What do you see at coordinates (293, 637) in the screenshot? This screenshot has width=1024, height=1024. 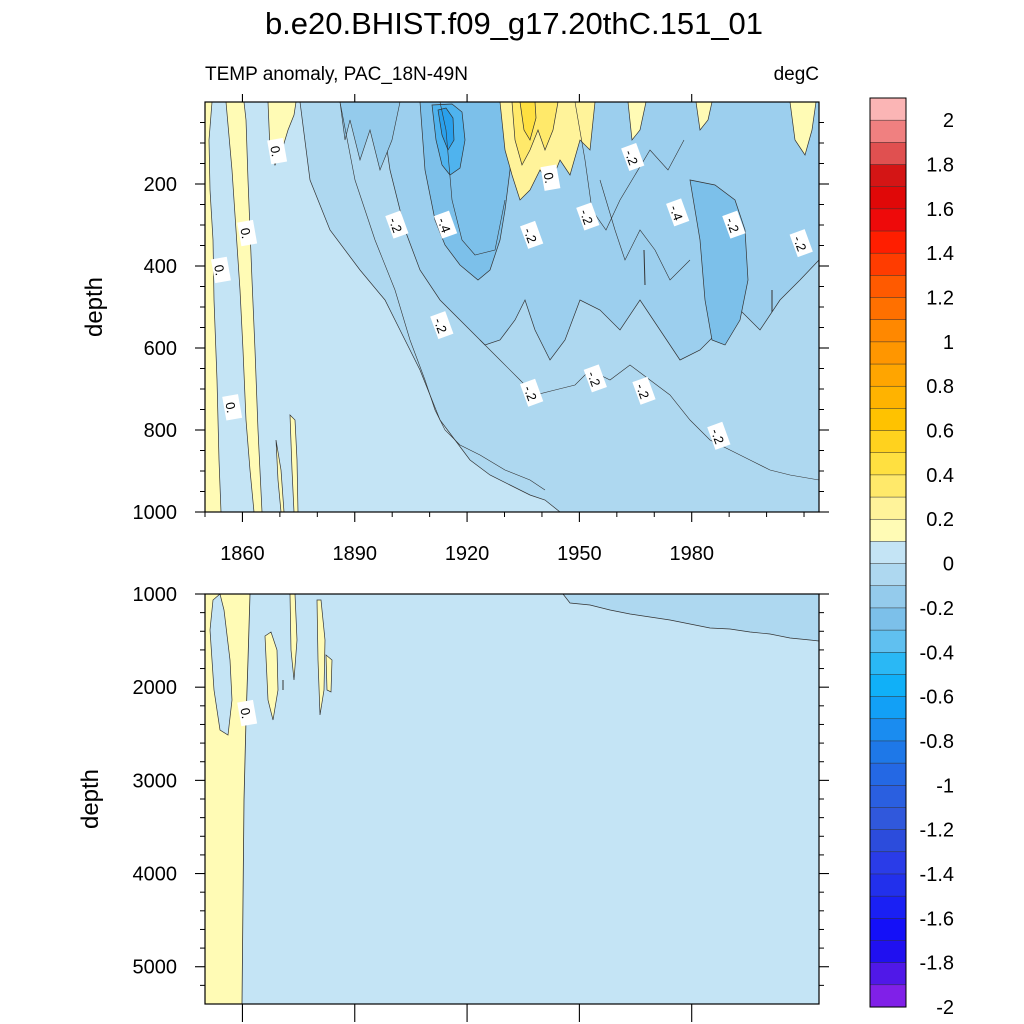 I see `lower-positive-patch-b` at bounding box center [293, 637].